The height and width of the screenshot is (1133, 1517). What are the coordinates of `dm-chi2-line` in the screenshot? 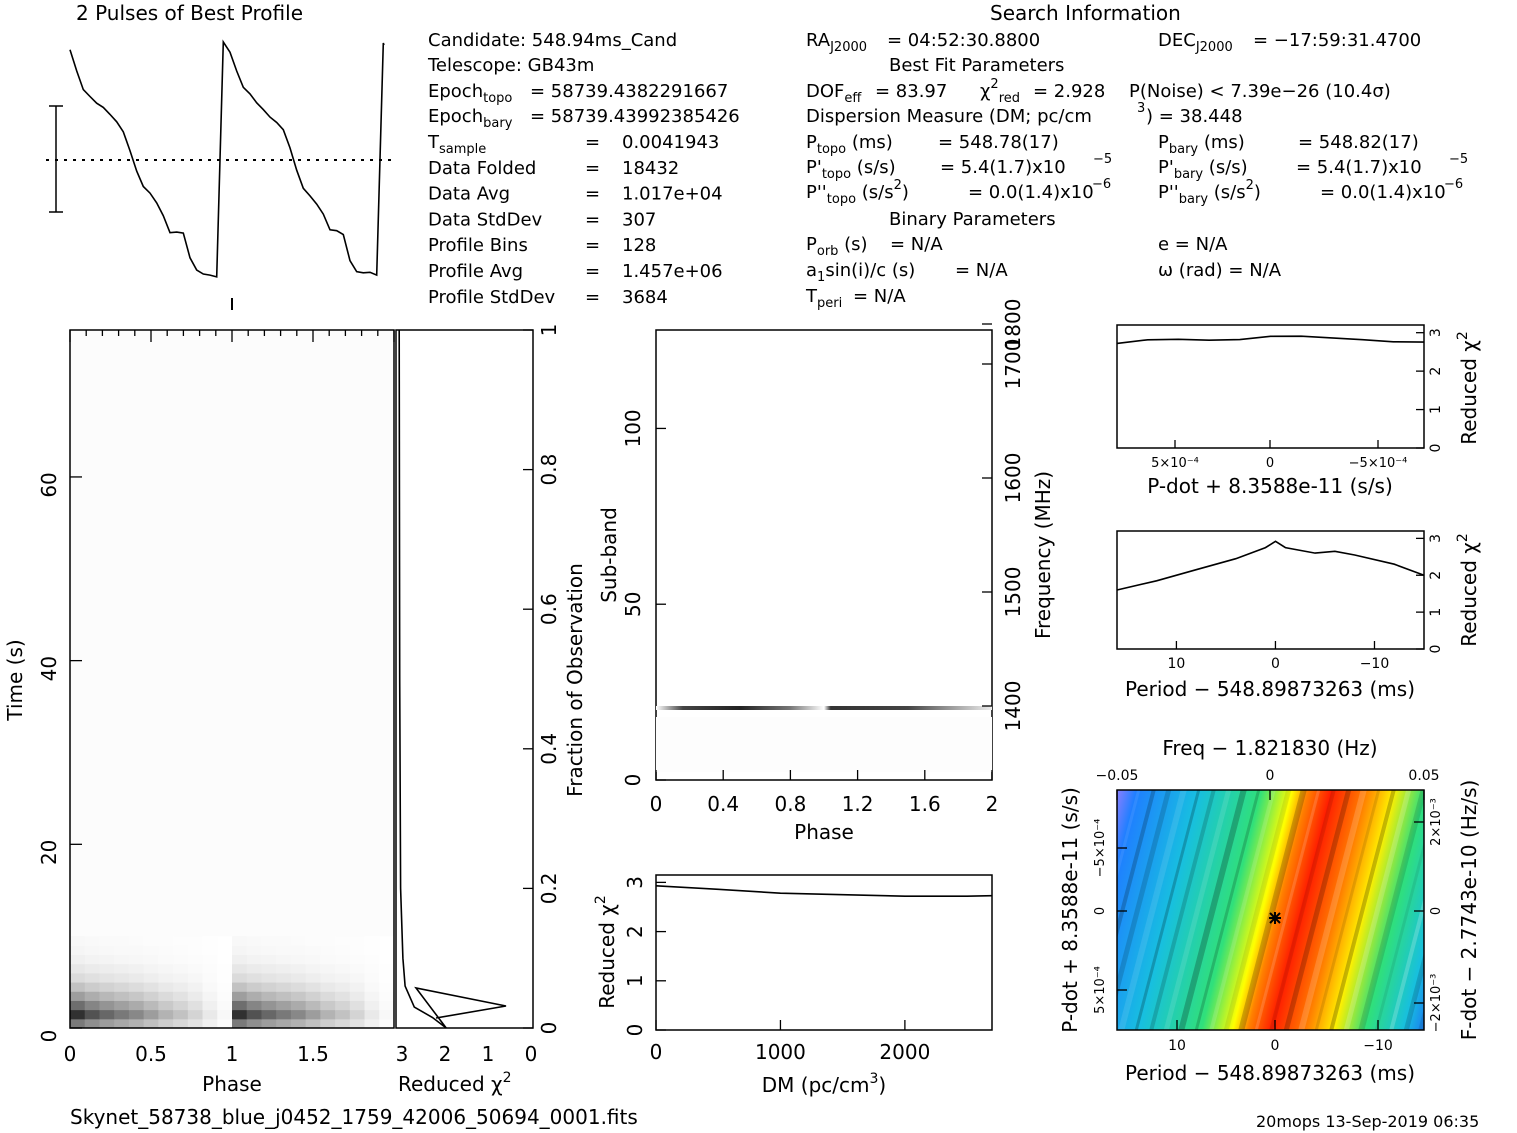 It's located at (824, 891).